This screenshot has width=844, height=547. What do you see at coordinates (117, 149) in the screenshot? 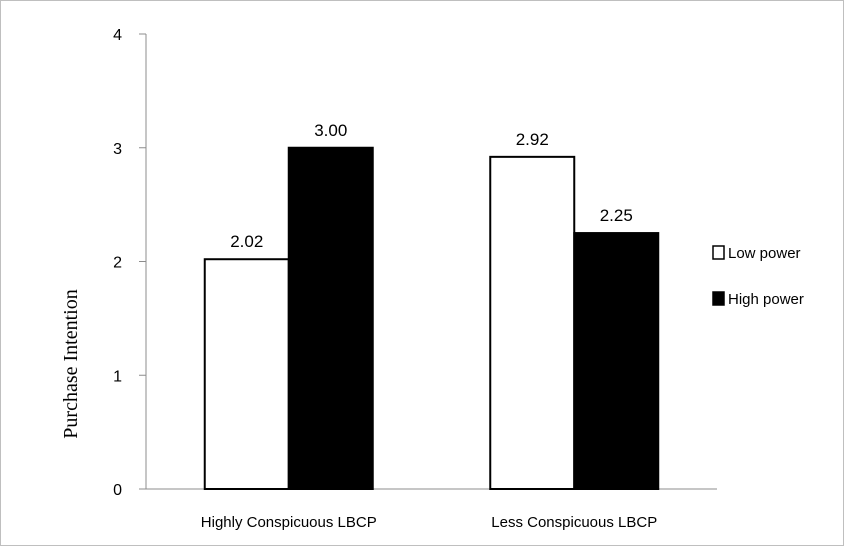
I see `y-tick-label: 3` at bounding box center [117, 149].